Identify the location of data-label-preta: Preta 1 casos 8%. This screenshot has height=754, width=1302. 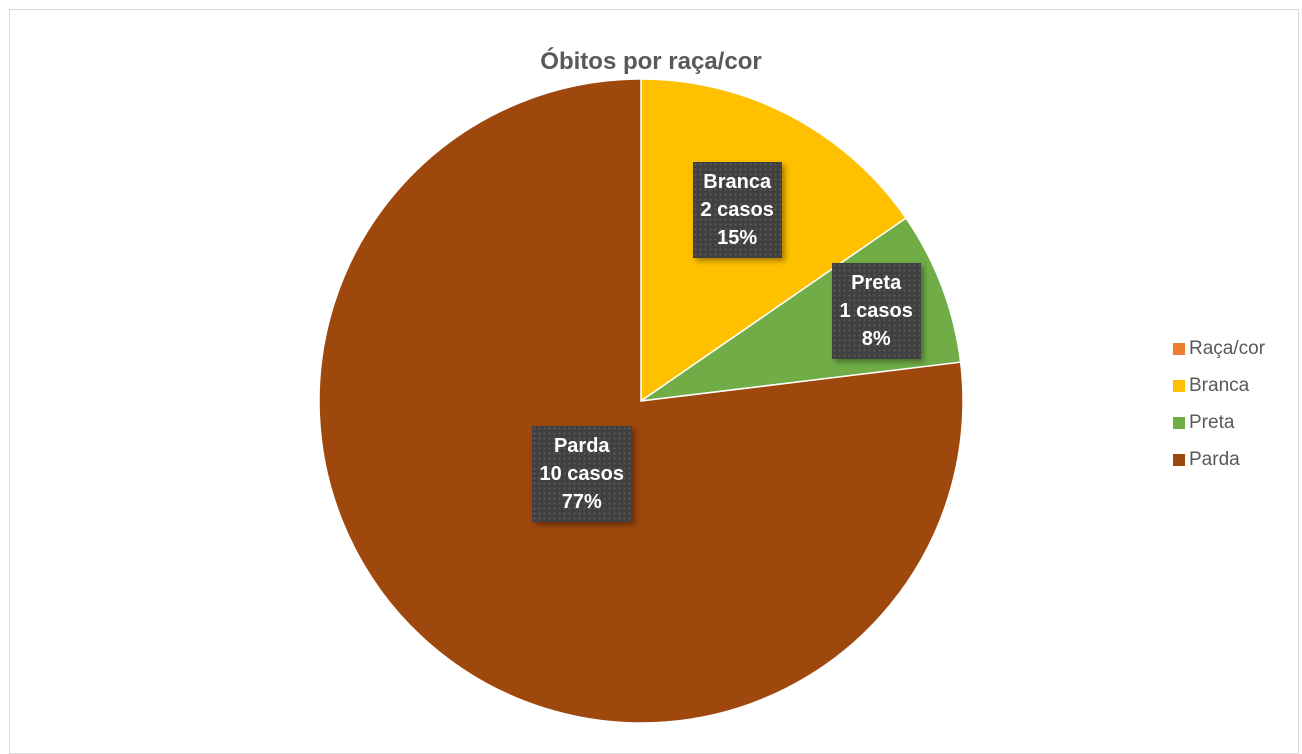
(876, 311).